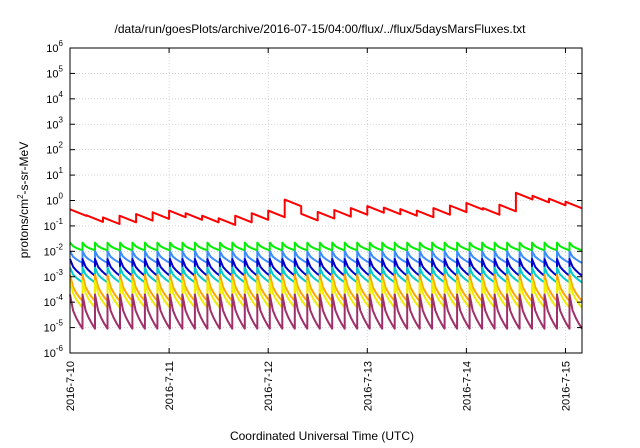  What do you see at coordinates (54, 174) in the screenshot?
I see `y-tick-label: 10¹` at bounding box center [54, 174].